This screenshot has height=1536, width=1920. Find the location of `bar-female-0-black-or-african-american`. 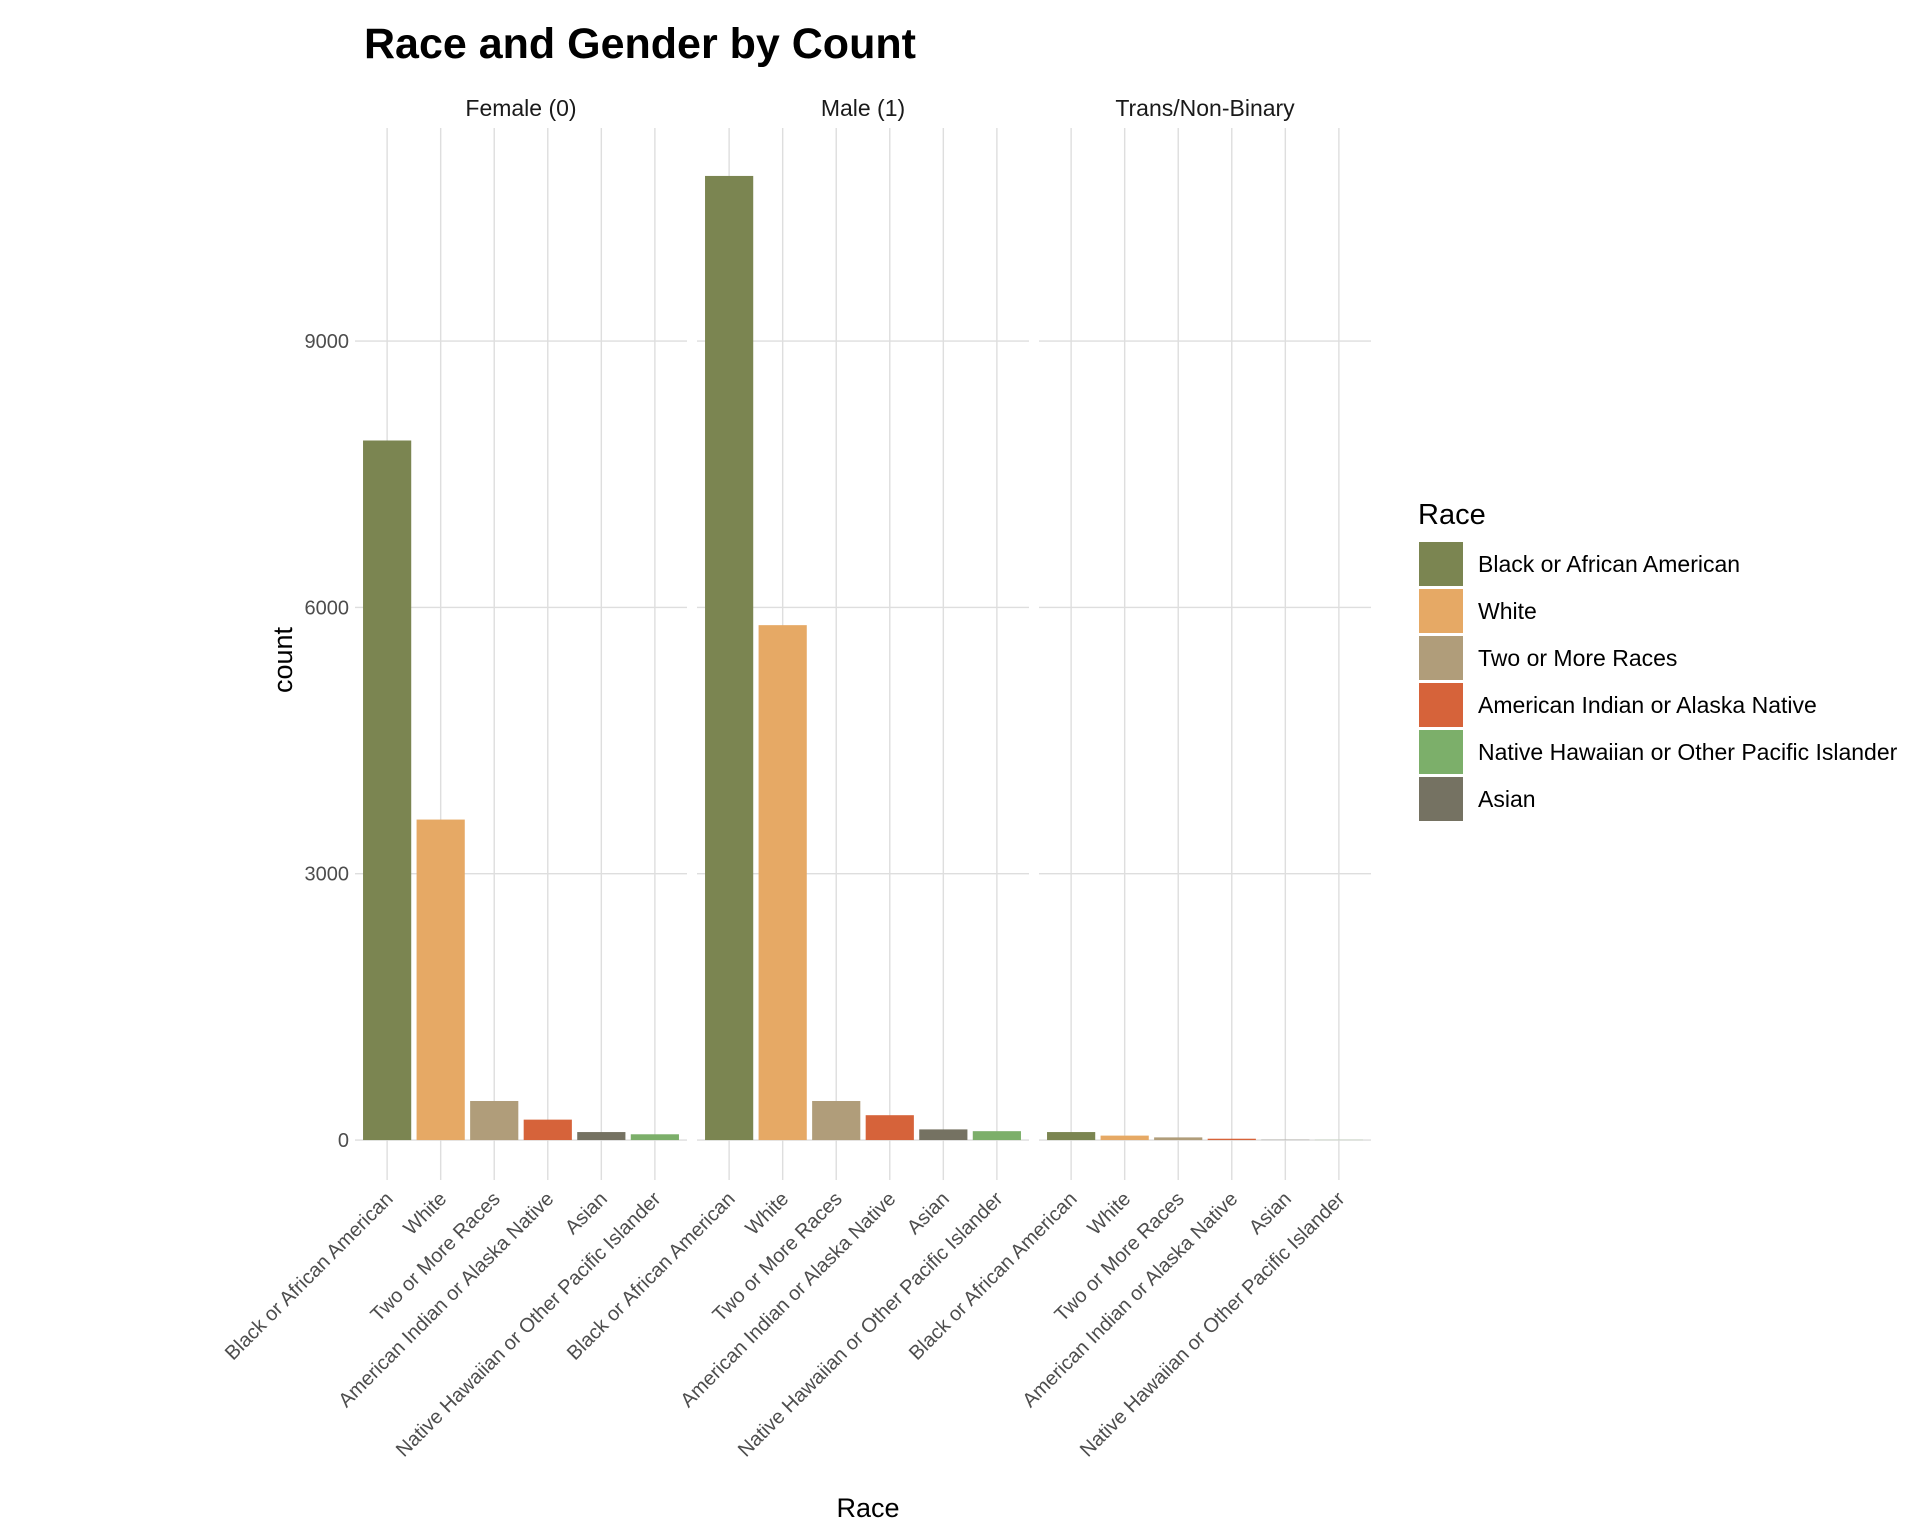

bar-female-0-black-or-african-american is located at coordinates (387, 790).